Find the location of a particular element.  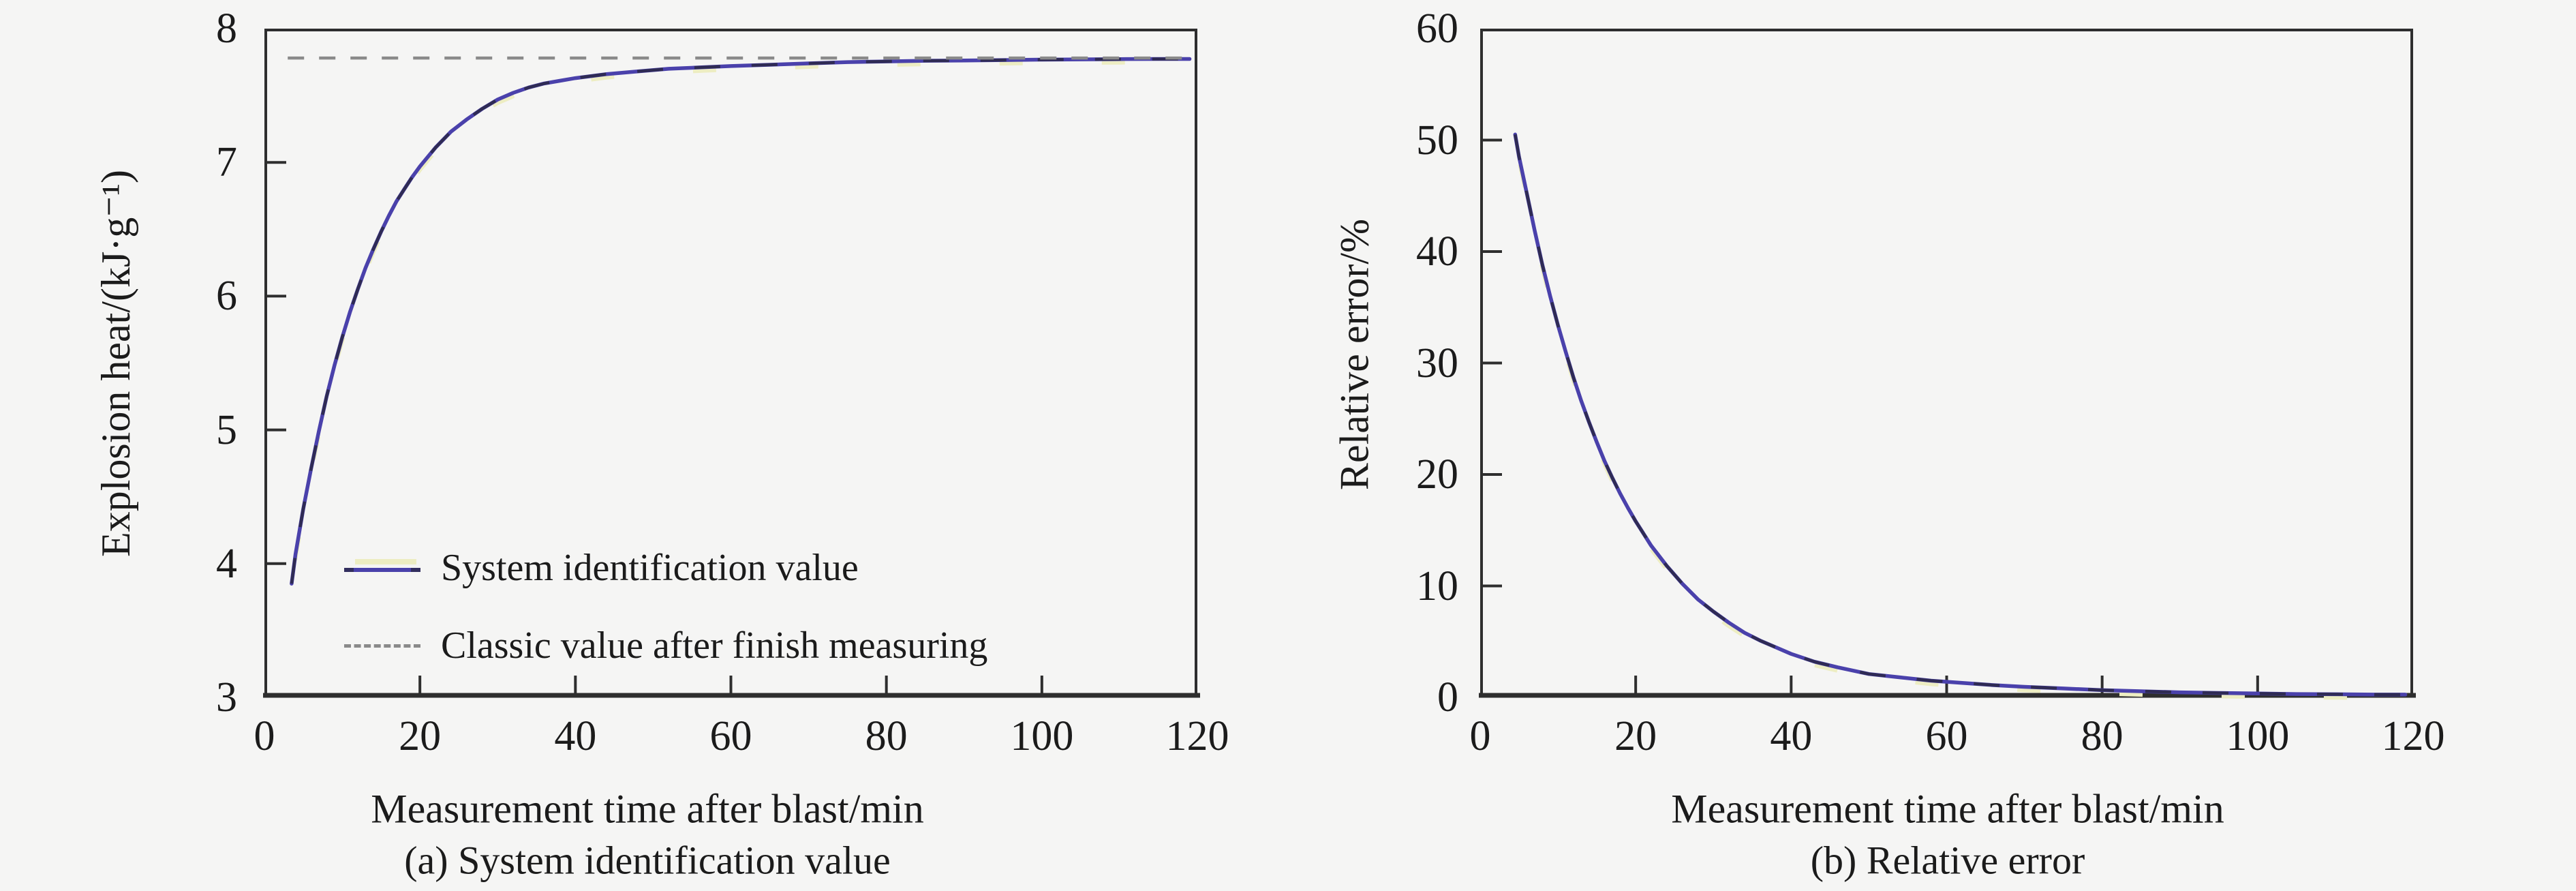

legend-label-system-identification: System identification value is located at coordinates (650, 568).